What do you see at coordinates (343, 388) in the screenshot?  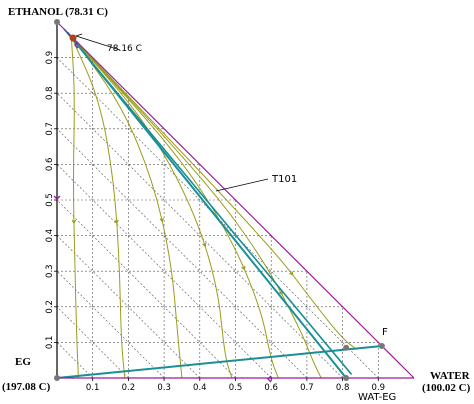 I see `tick-label-bottom: 0.8` at bounding box center [343, 388].